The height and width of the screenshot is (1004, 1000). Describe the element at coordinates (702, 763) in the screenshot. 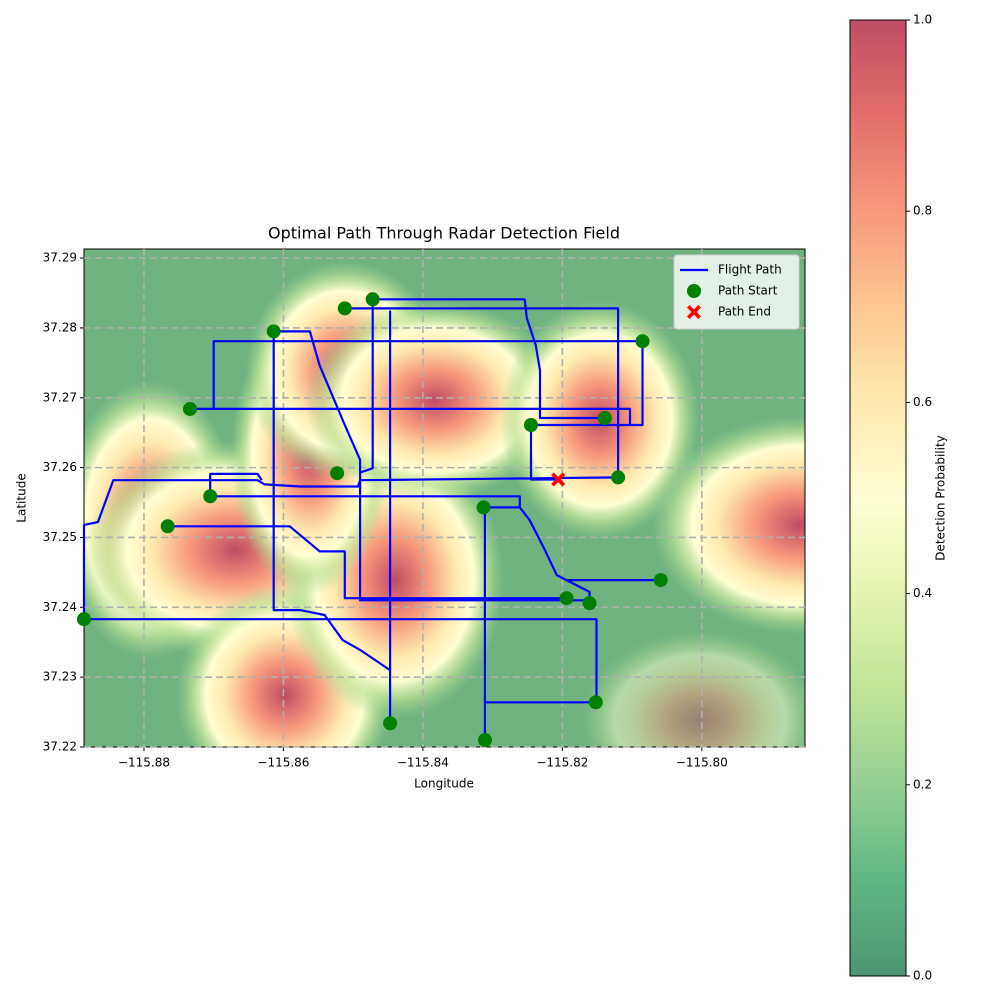

I see `x-tick-label: −115.80` at that location.